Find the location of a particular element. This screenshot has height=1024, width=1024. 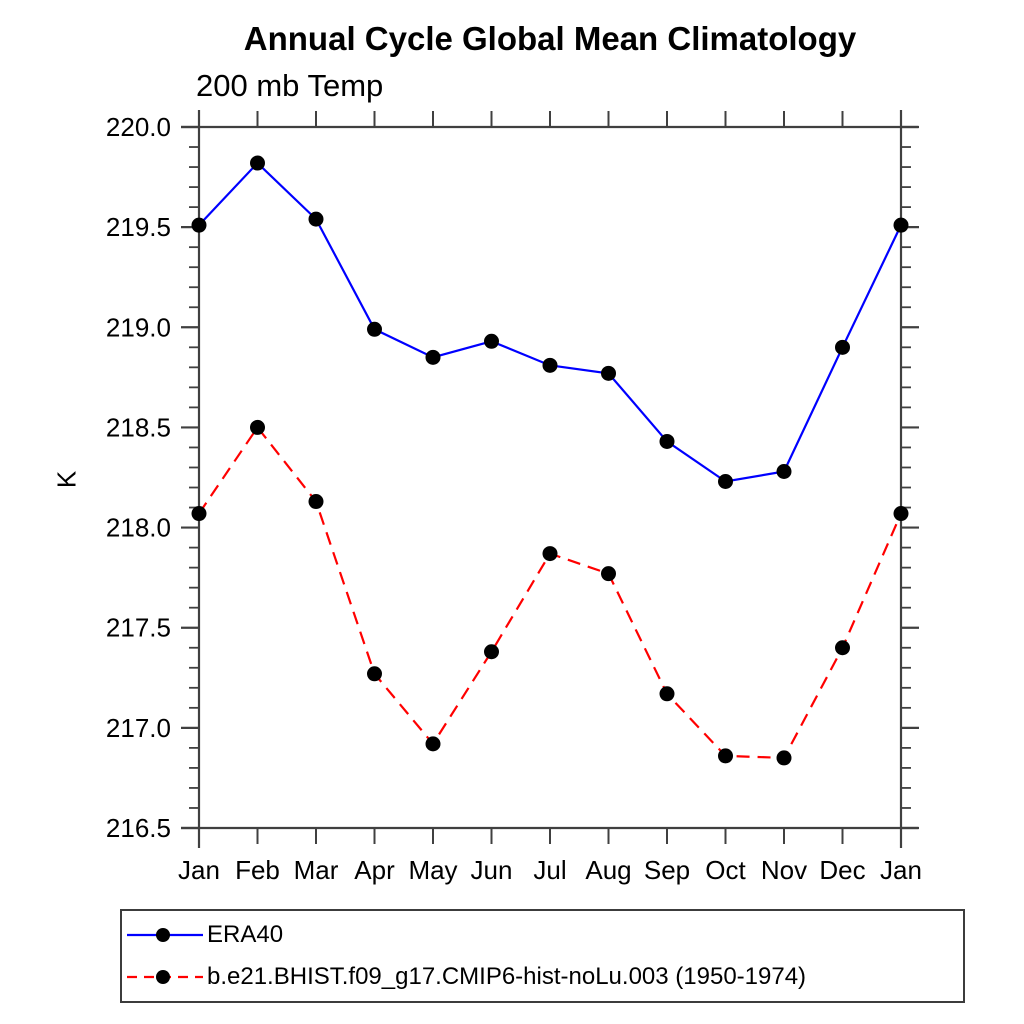

y-tick-label: 218.0 is located at coordinates (138, 528).